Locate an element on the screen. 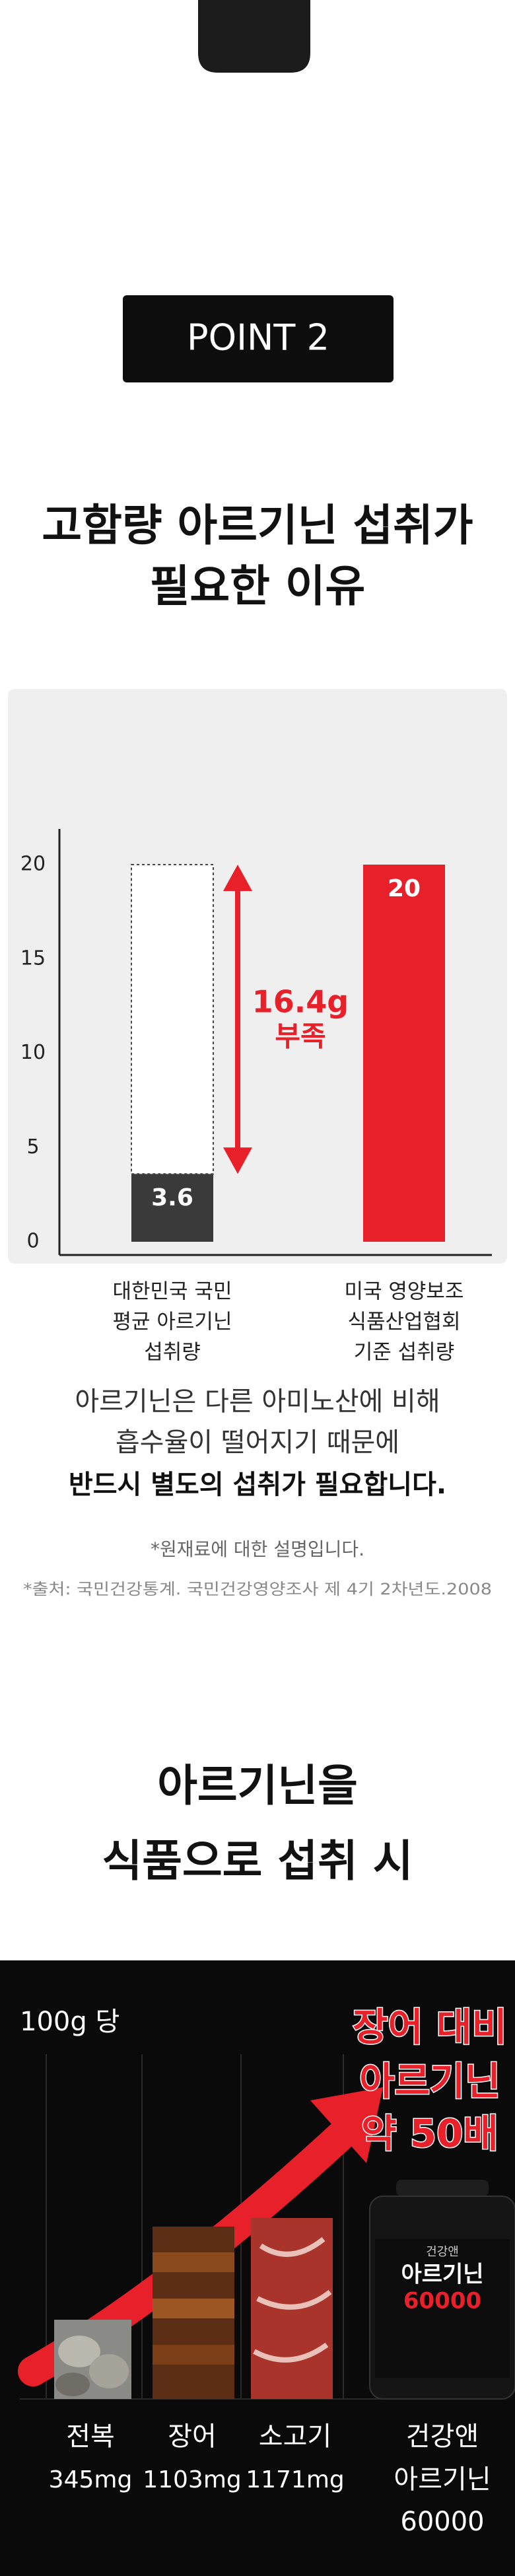 Image resolution: width=515 pixels, height=2576 pixels. heading: 필요한 이유 is located at coordinates (258, 586).